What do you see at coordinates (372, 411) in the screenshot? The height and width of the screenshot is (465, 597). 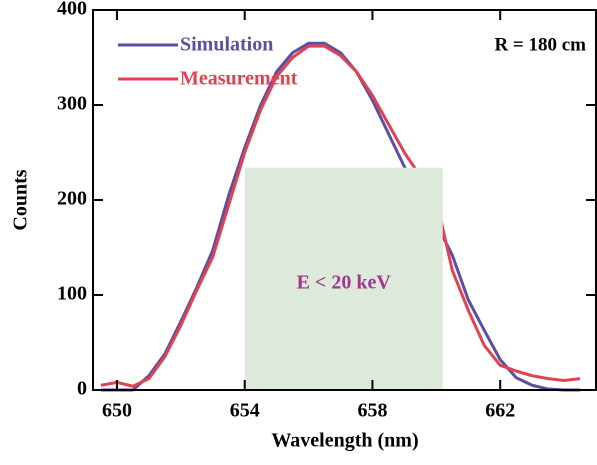 I see `x-tick-label: 658` at bounding box center [372, 411].